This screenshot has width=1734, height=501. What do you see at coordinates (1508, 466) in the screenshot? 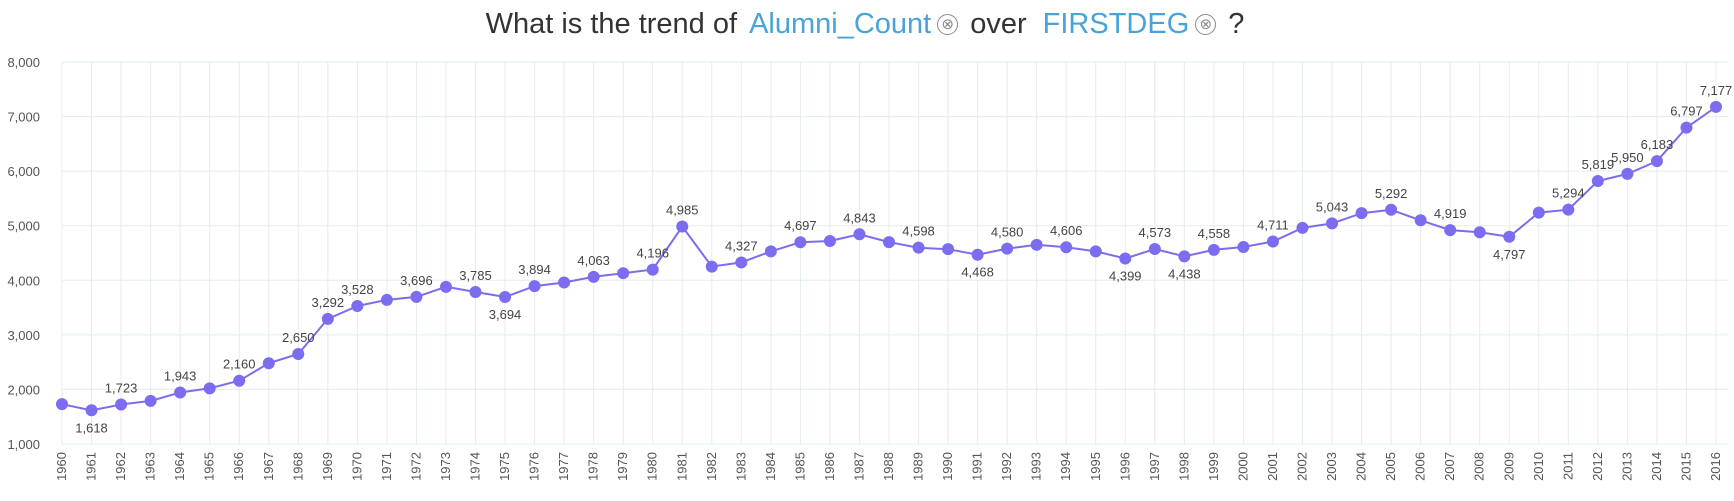
I see `x-tick-label: 2009` at bounding box center [1508, 466].